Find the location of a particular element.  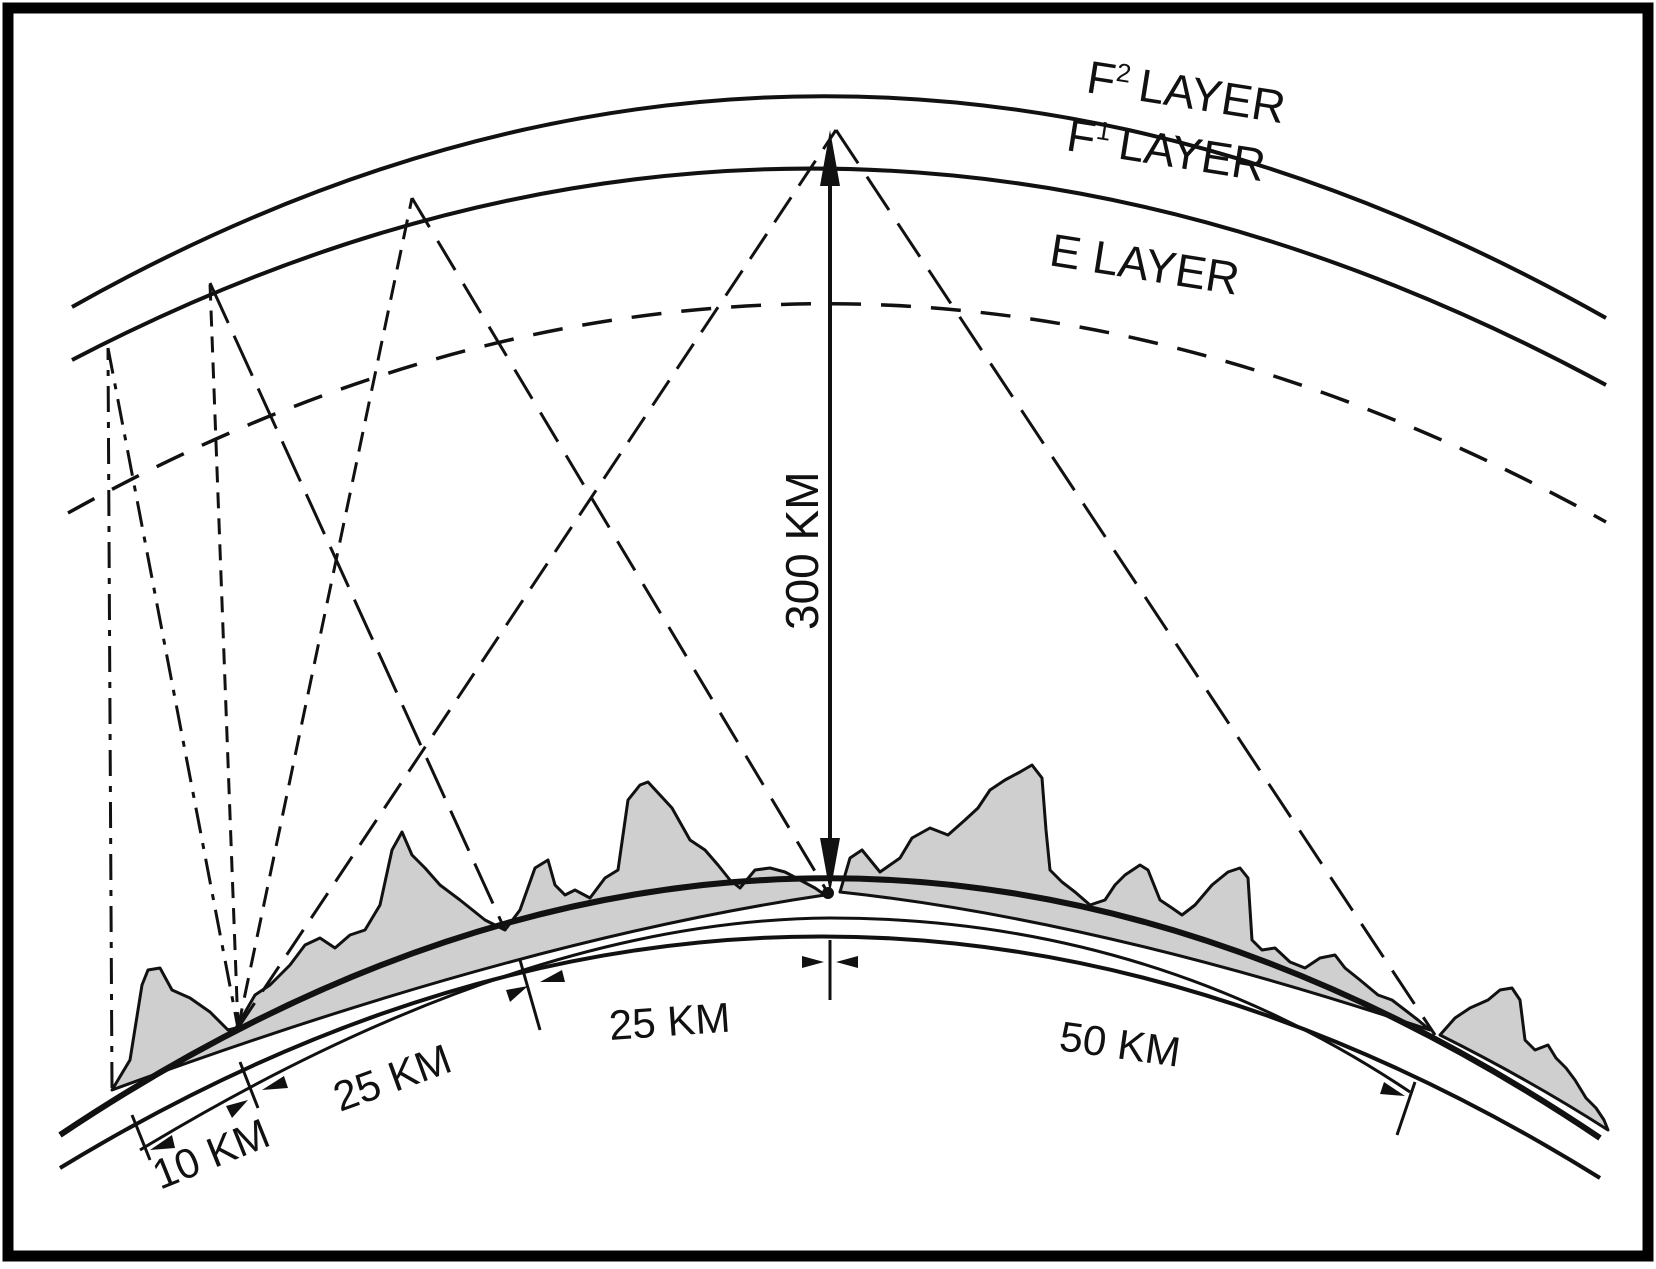

terrain-right is located at coordinates (1524, 1059).